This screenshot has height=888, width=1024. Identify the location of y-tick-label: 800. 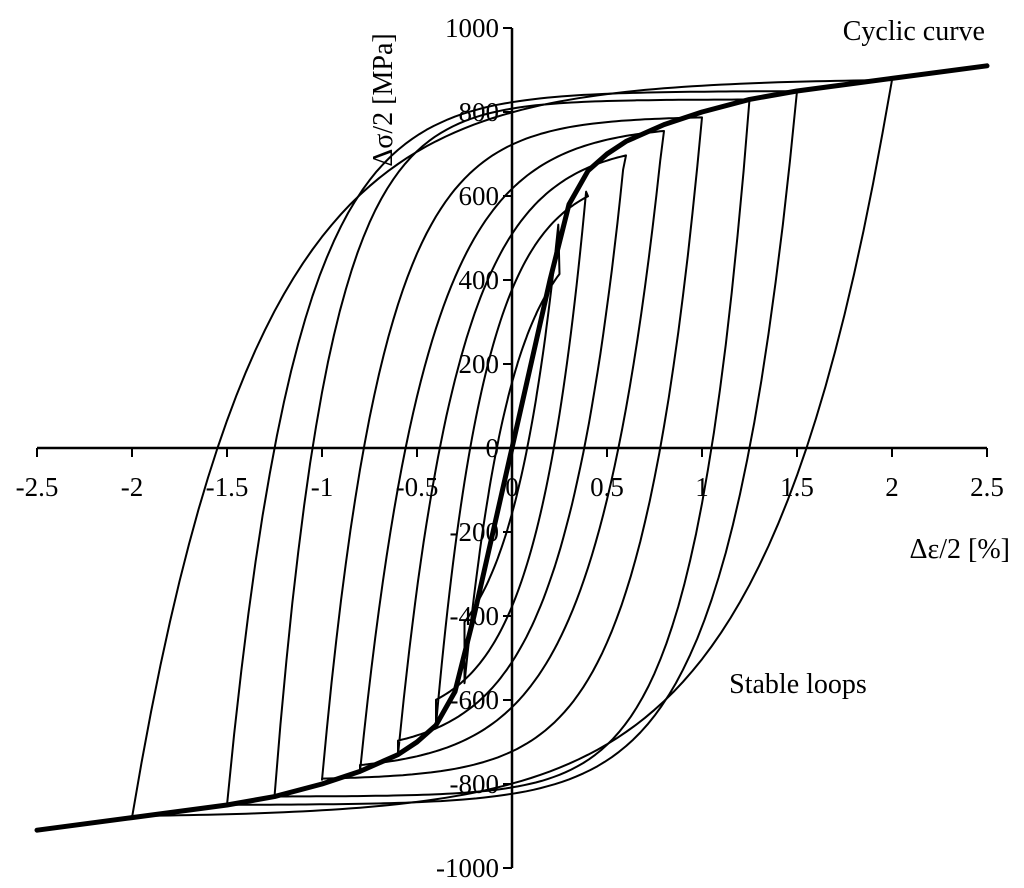
(479, 112).